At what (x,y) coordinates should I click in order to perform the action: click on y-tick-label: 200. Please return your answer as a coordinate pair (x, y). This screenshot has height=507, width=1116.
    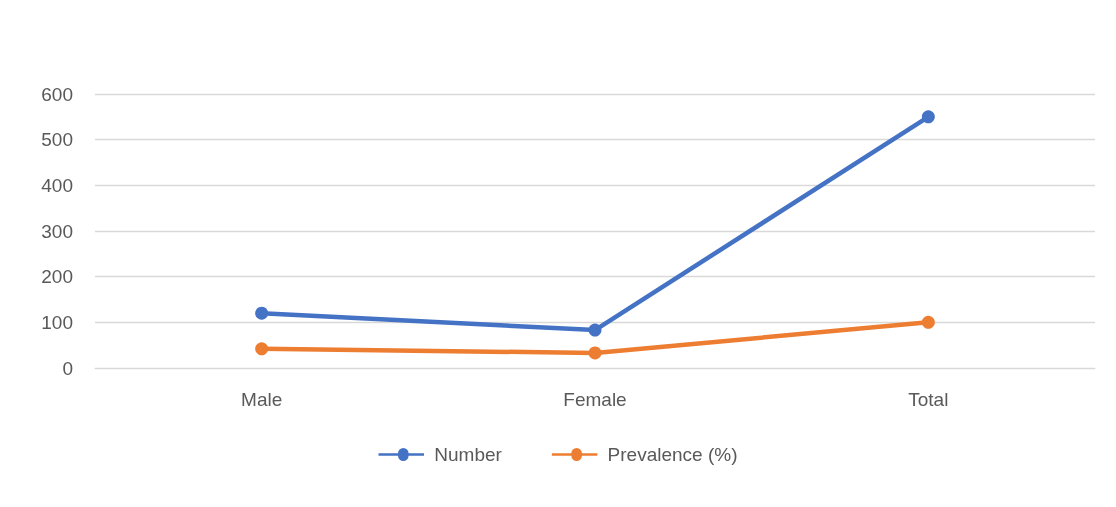
    Looking at the image, I should click on (57, 277).